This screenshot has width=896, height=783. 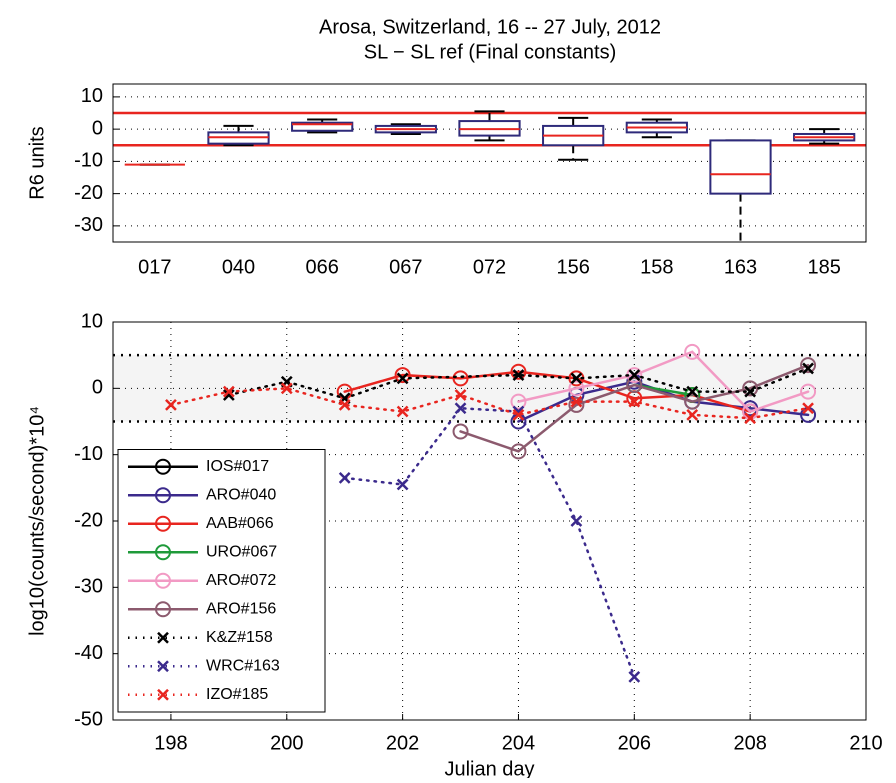 I want to click on x-tick-label: 200, so click(x=286, y=743).